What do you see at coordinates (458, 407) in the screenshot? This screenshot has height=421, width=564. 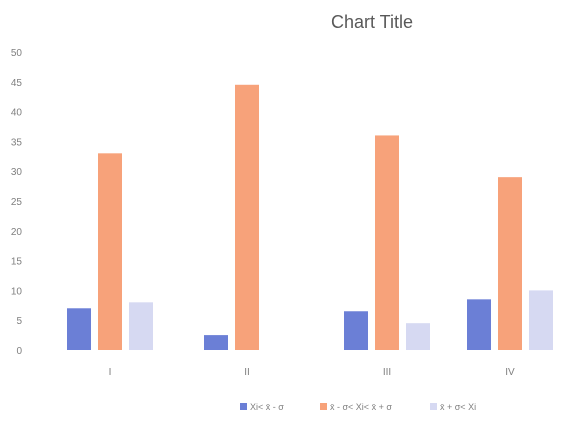 I see `legend-entry: x̄ + σ< Xi` at bounding box center [458, 407].